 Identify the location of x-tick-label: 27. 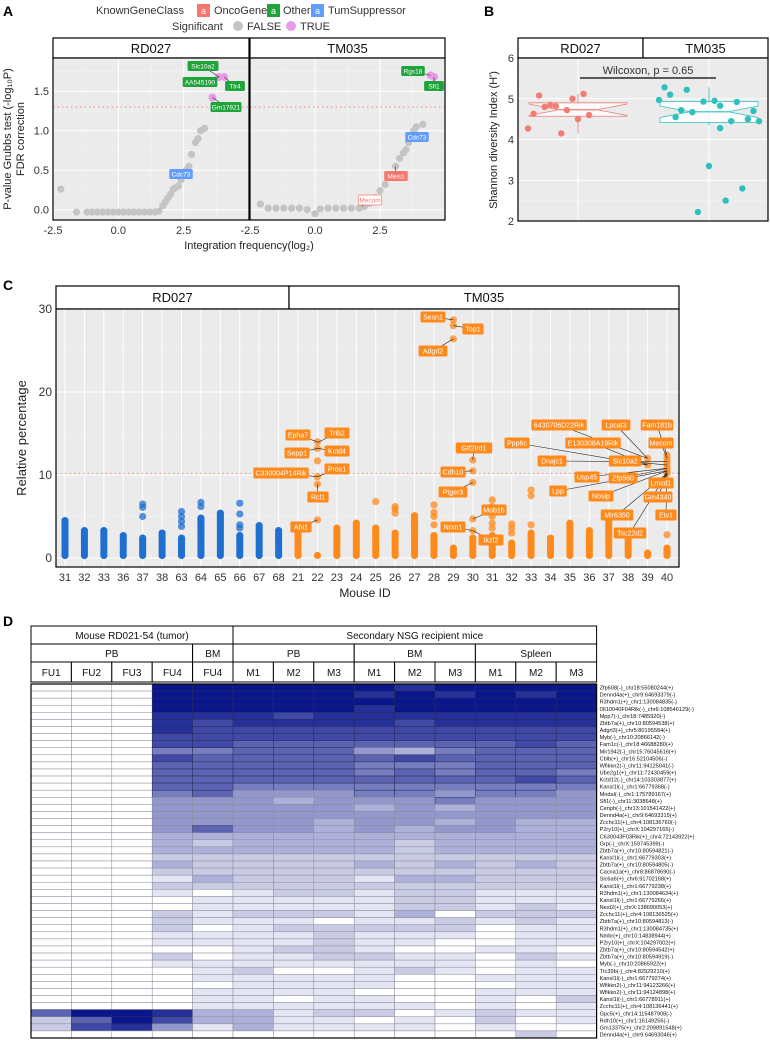
(414, 578).